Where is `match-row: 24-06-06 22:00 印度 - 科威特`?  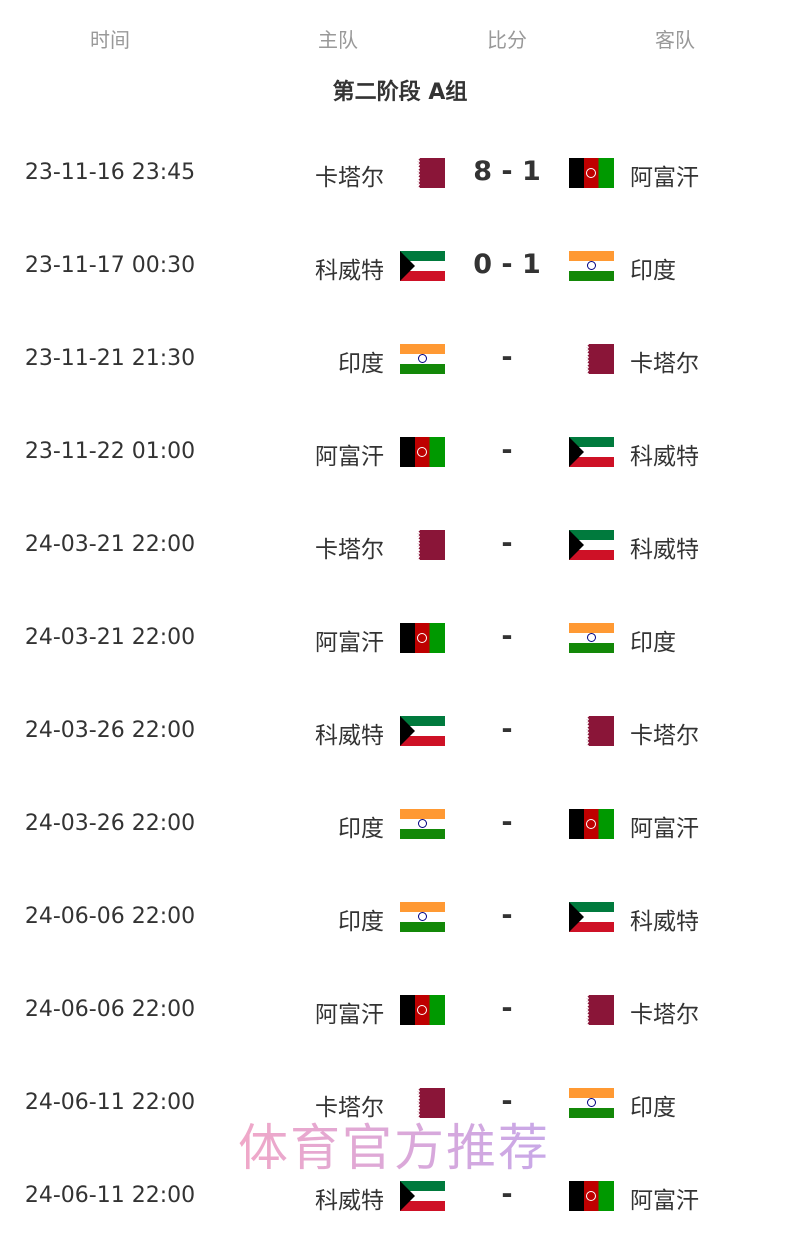 match-row: 24-06-06 22:00 印度 - 科威特 is located at coordinates (400, 916).